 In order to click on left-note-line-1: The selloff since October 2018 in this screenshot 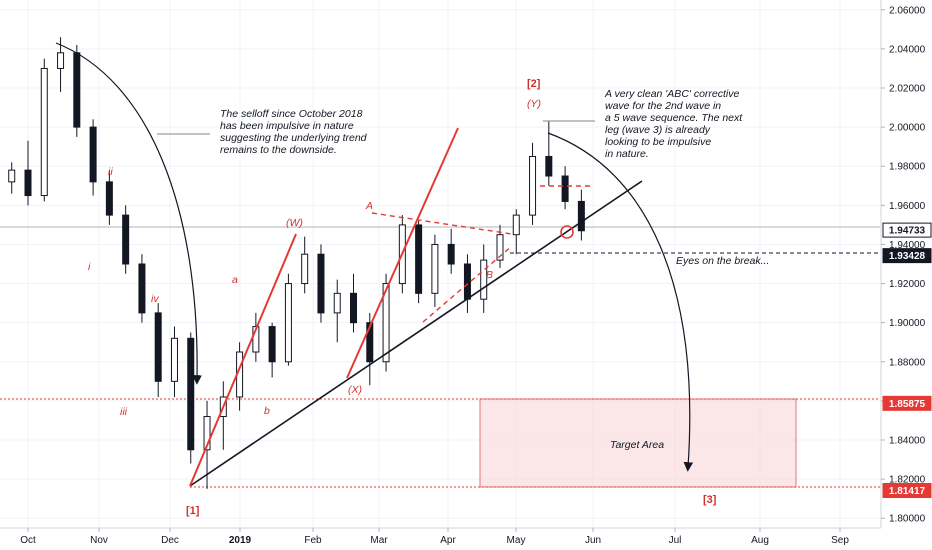, I will do `click(291, 114)`.